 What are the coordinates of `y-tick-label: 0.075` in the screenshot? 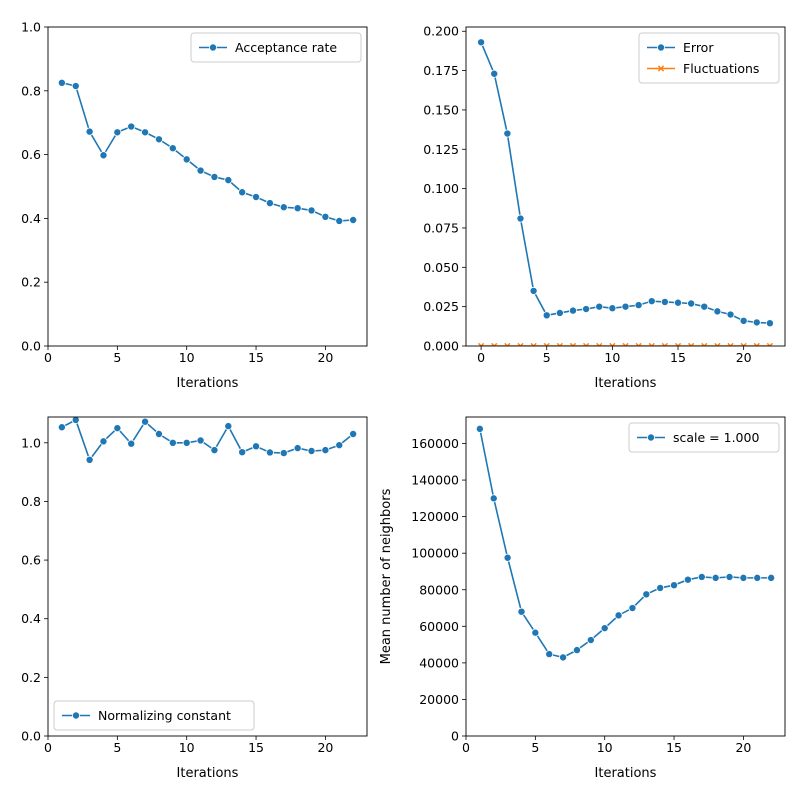 It's located at (441, 227).